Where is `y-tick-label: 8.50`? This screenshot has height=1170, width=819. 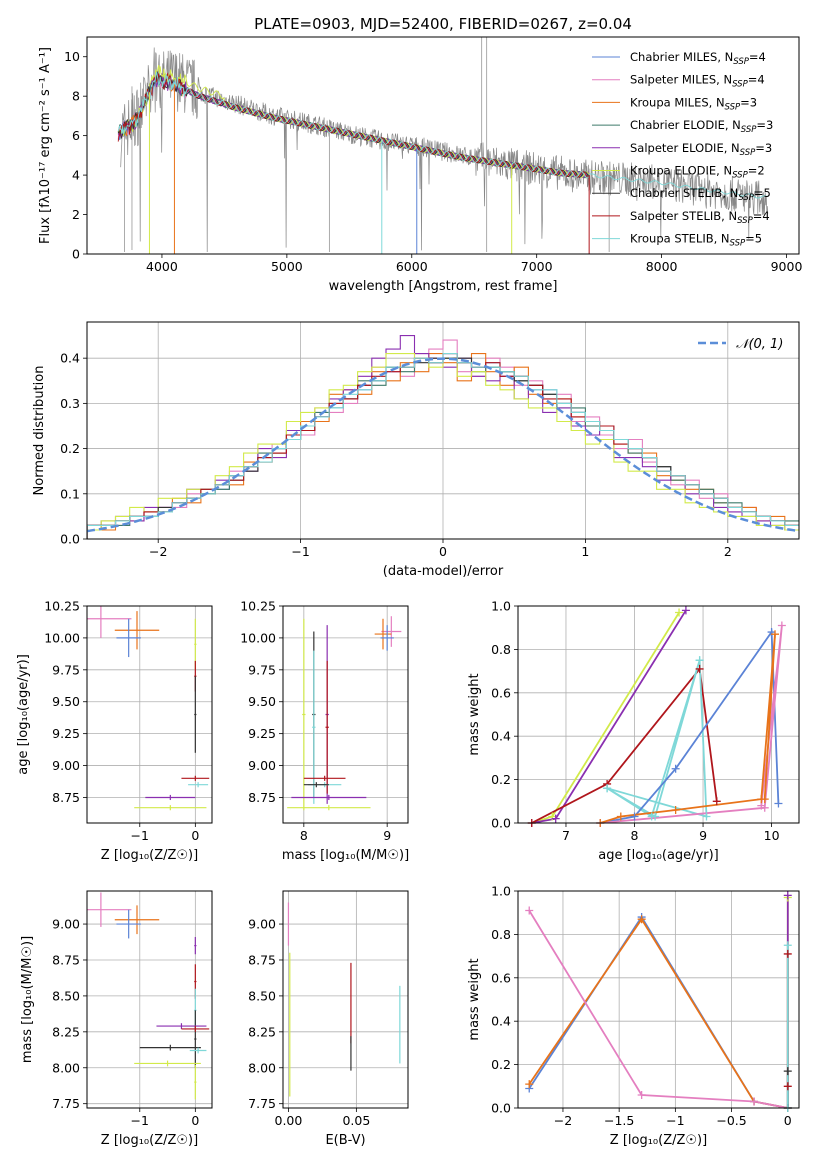 y-tick-label: 8.50 is located at coordinates (66, 995).